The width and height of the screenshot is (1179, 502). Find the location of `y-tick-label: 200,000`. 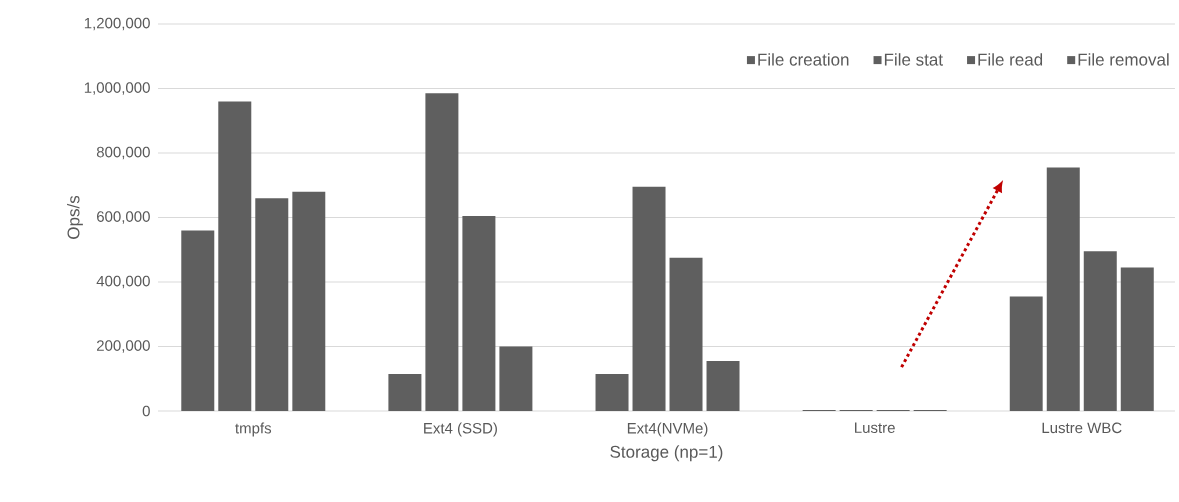

y-tick-label: 200,000 is located at coordinates (123, 346).